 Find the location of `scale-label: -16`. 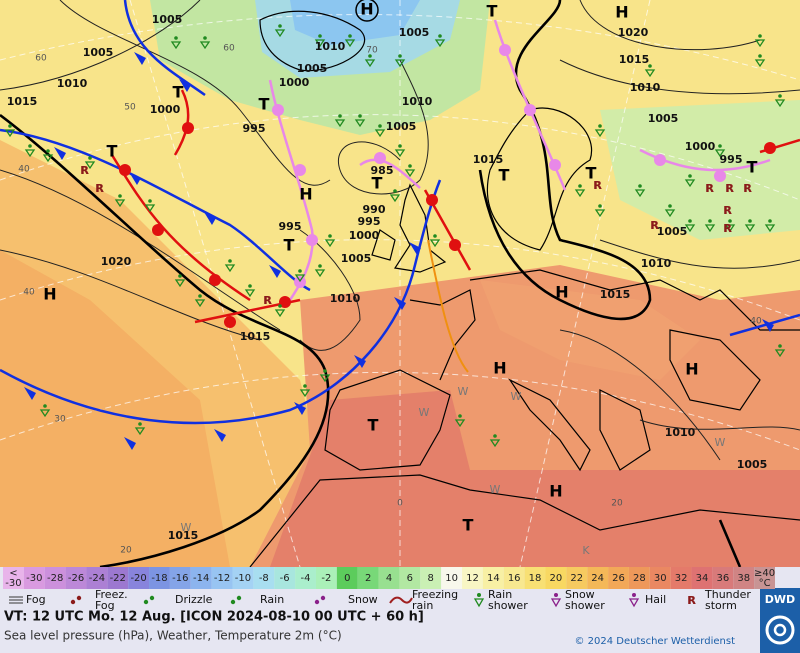

scale-label: -16 is located at coordinates (180, 578).